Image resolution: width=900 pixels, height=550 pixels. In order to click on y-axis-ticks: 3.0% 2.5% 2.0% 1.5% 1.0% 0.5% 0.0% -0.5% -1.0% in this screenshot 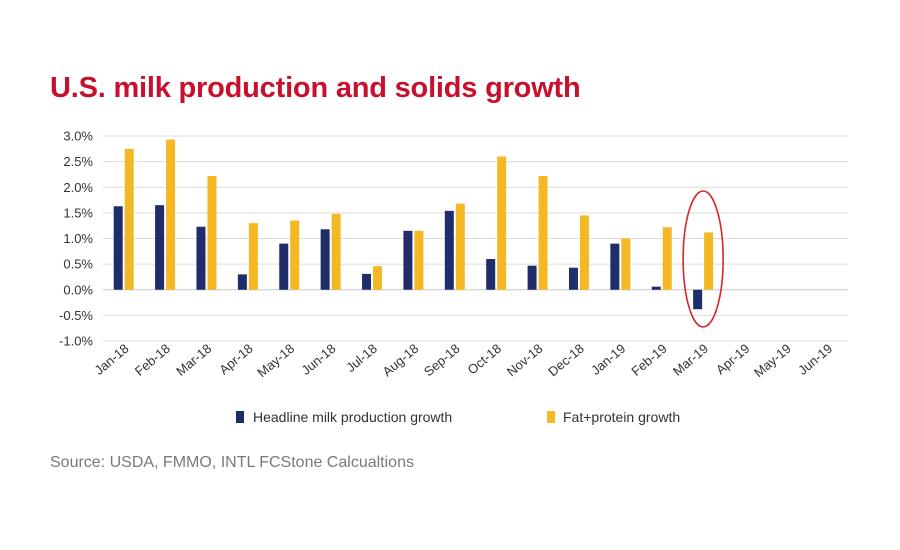, I will do `click(76, 239)`.